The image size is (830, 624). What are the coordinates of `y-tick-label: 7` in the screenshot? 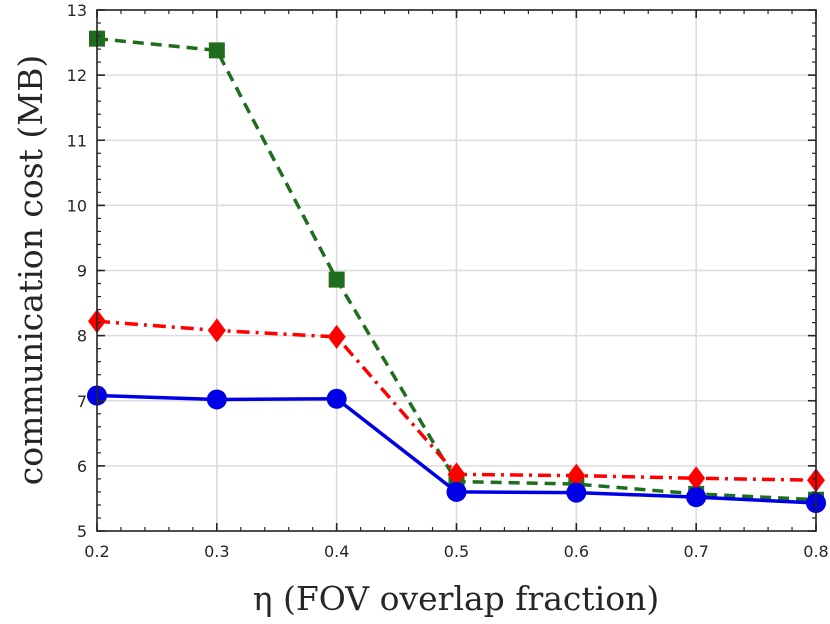 It's located at (82, 401).